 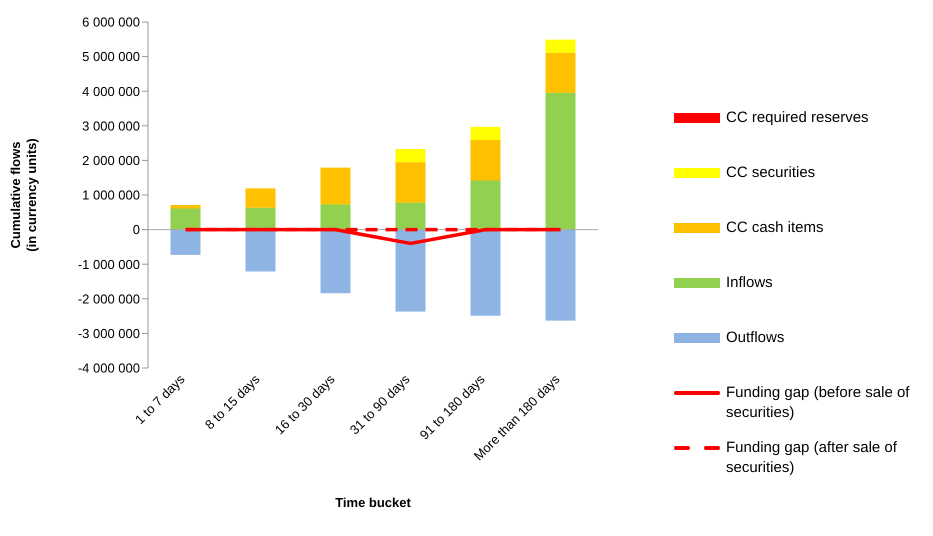 What do you see at coordinates (109, 368) in the screenshot?
I see `y-tick-label: -4 000 000` at bounding box center [109, 368].